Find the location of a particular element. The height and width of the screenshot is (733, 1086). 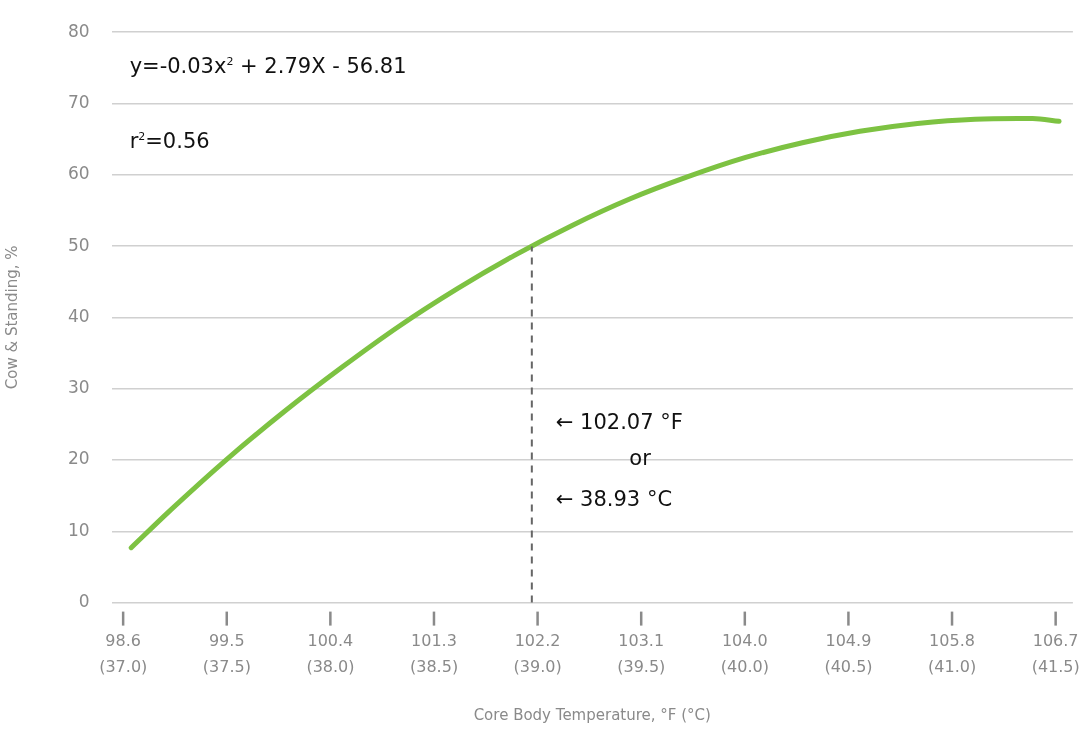

y-tick-label: 80 is located at coordinates (78, 30).